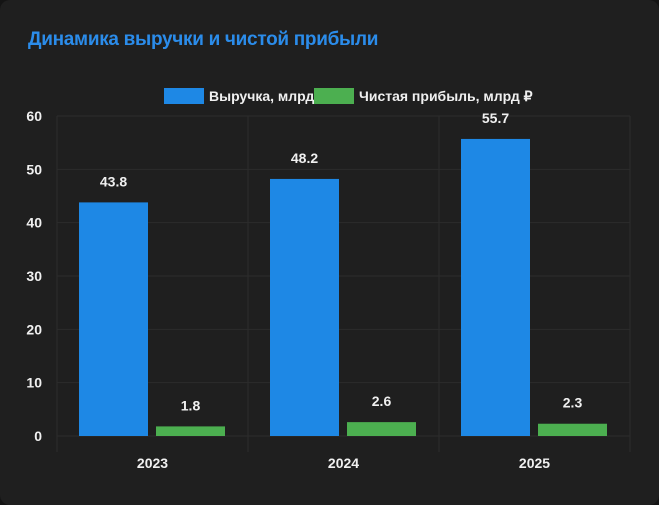 This screenshot has height=505, width=659. Describe the element at coordinates (34, 276) in the screenshot. I see `y-tick-label: 30` at that location.